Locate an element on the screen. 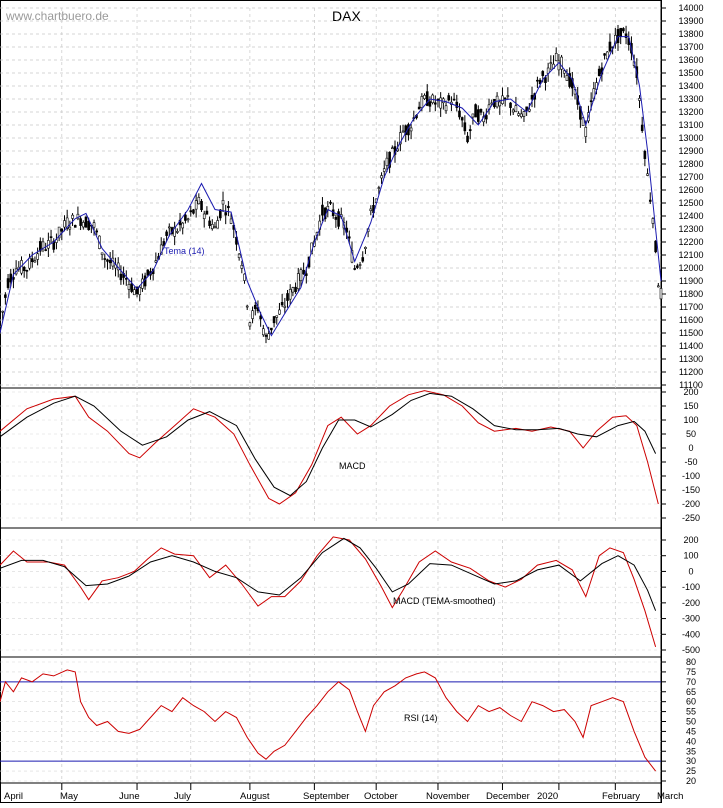 The width and height of the screenshot is (723, 808). y-tick-label: 12400 is located at coordinates (690, 216).